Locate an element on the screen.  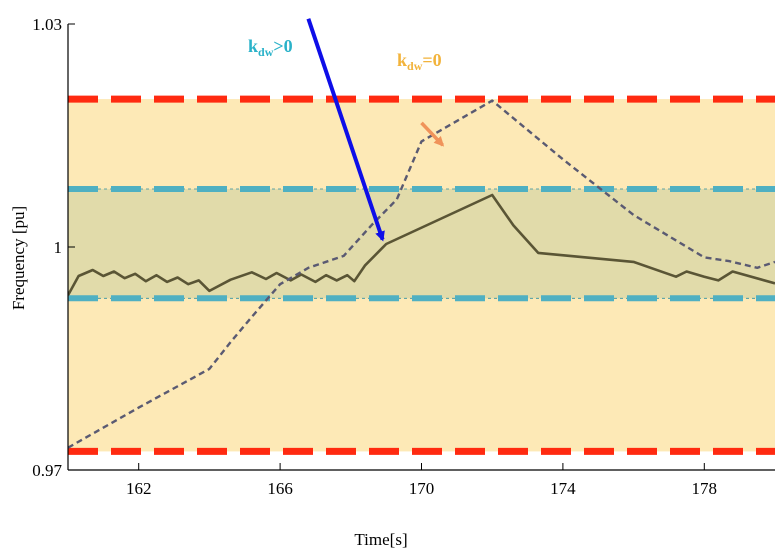
x-axis-label: Time[s] is located at coordinates (380, 539).